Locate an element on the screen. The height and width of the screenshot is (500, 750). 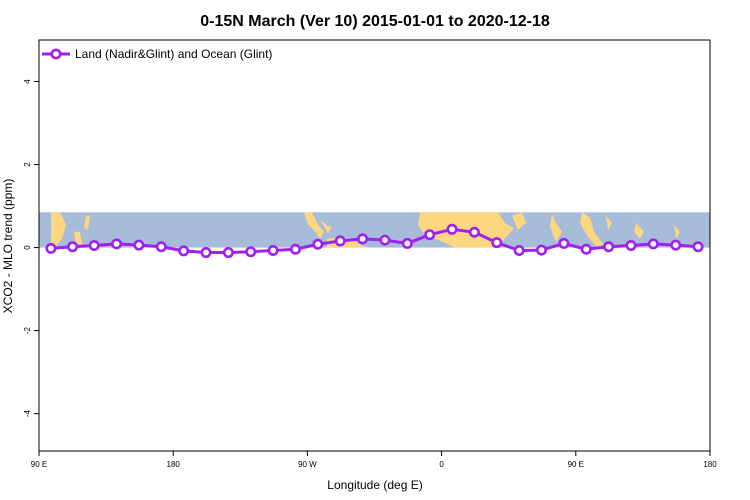
y-axis-label: XCO2 - MLO trend (ppm) is located at coordinates (8, 246).